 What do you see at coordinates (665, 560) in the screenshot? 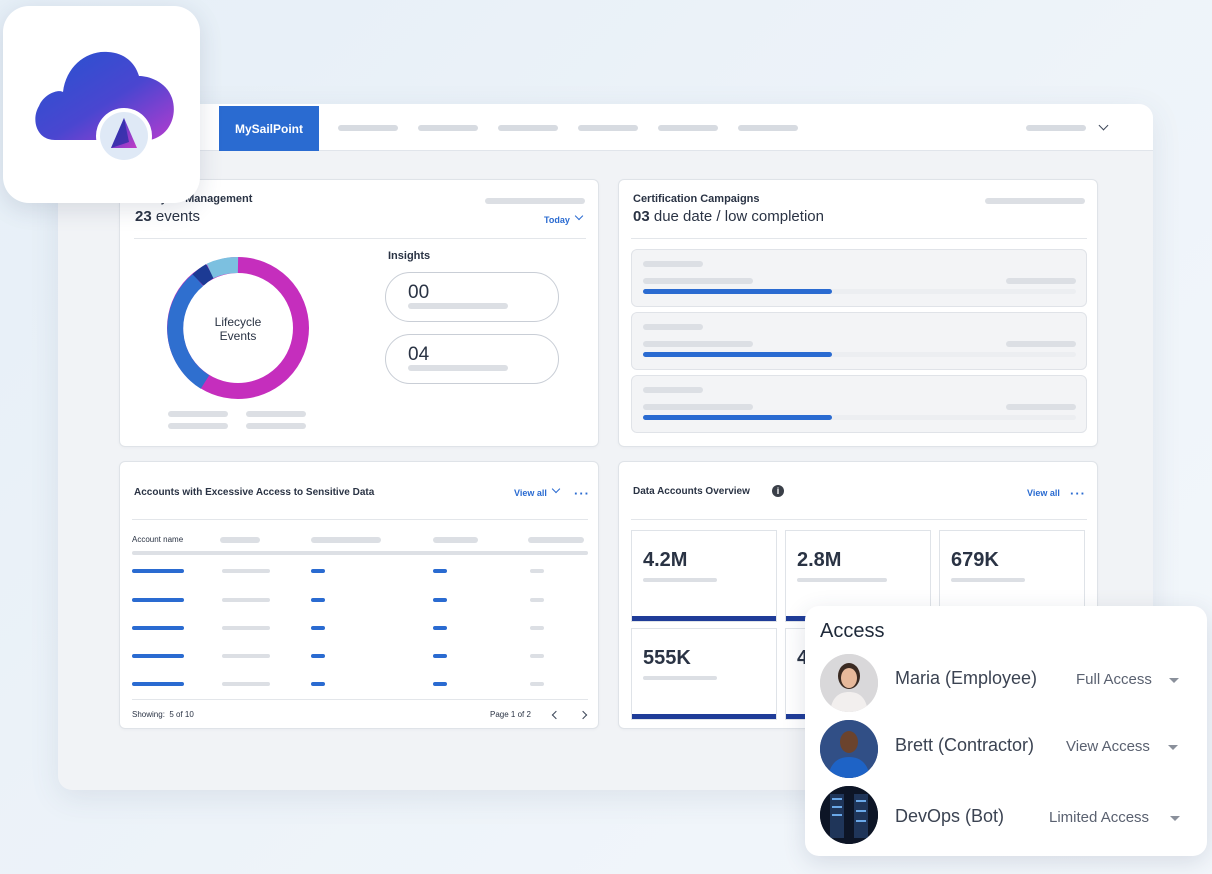
I see `metric-value: 4.2M` at bounding box center [665, 560].